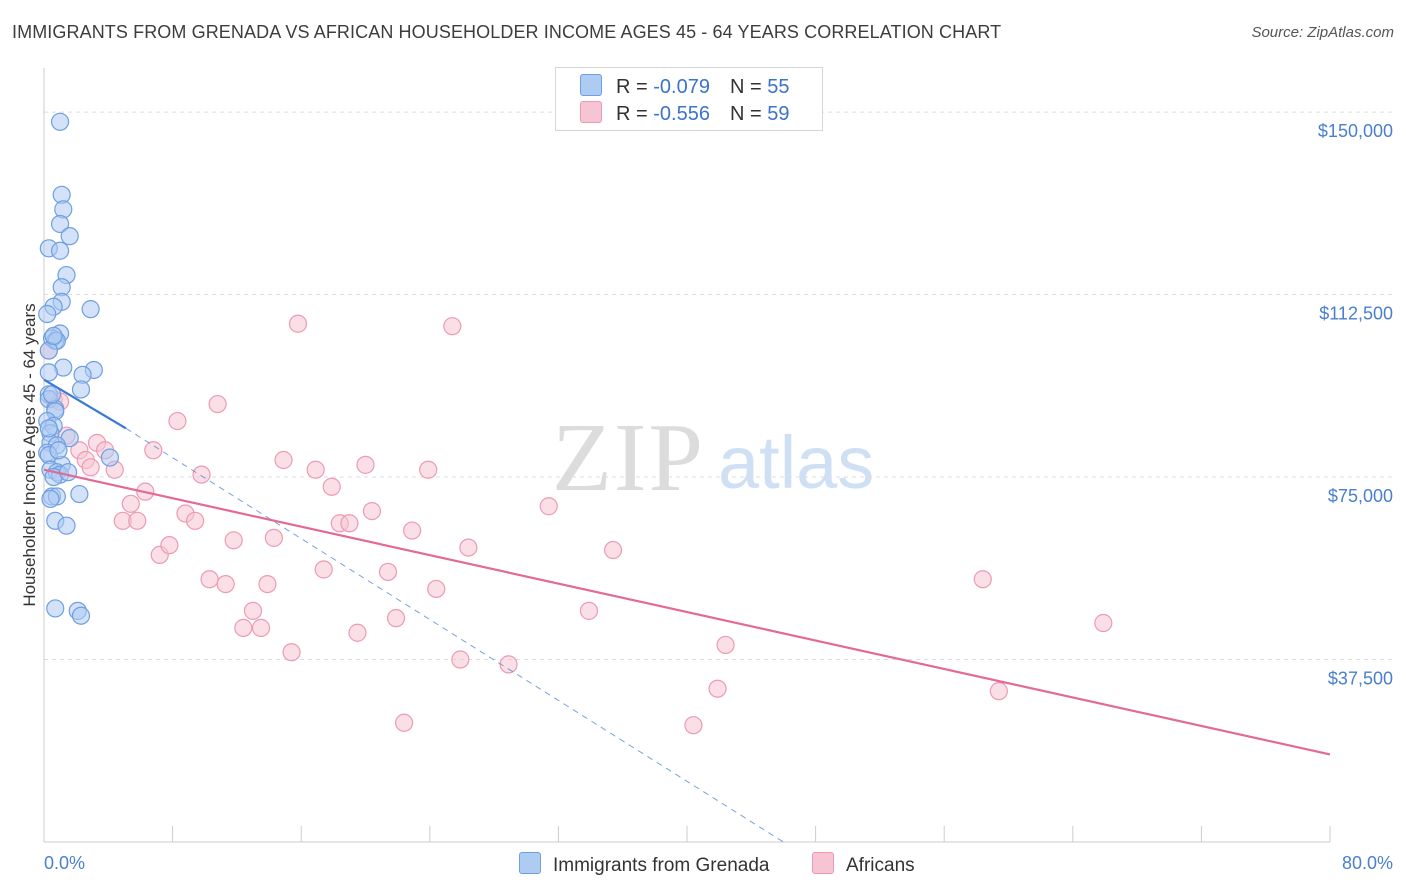  I want to click on x-tick-labels: 0.0% 80.0%, so click(718, 863).